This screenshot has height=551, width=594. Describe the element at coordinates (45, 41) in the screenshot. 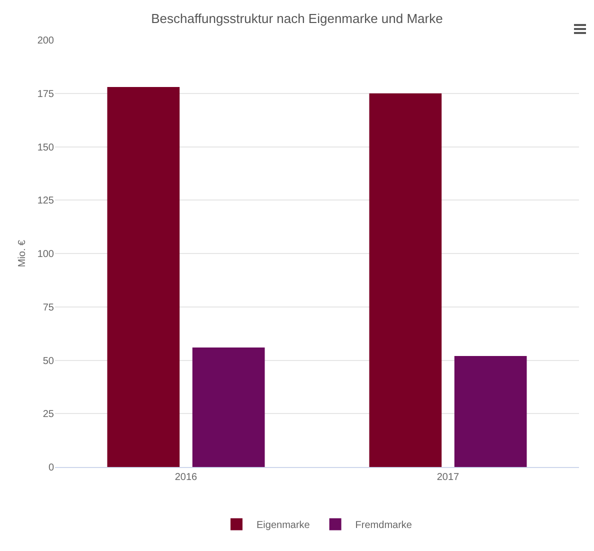

I see `y-tick-label: 200` at that location.